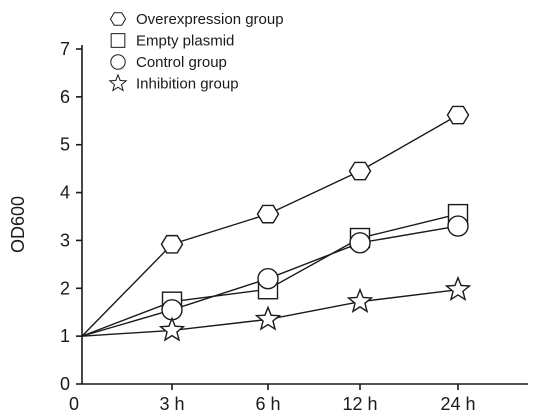  Describe the element at coordinates (171, 404) in the screenshot. I see `x-tick-label: 3 h` at that location.